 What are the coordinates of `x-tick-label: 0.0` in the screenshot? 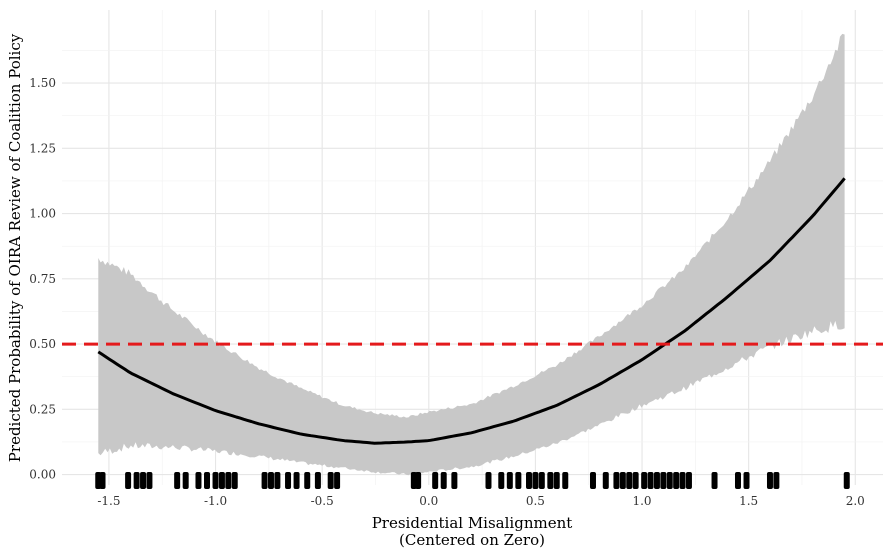 It's located at (428, 501).